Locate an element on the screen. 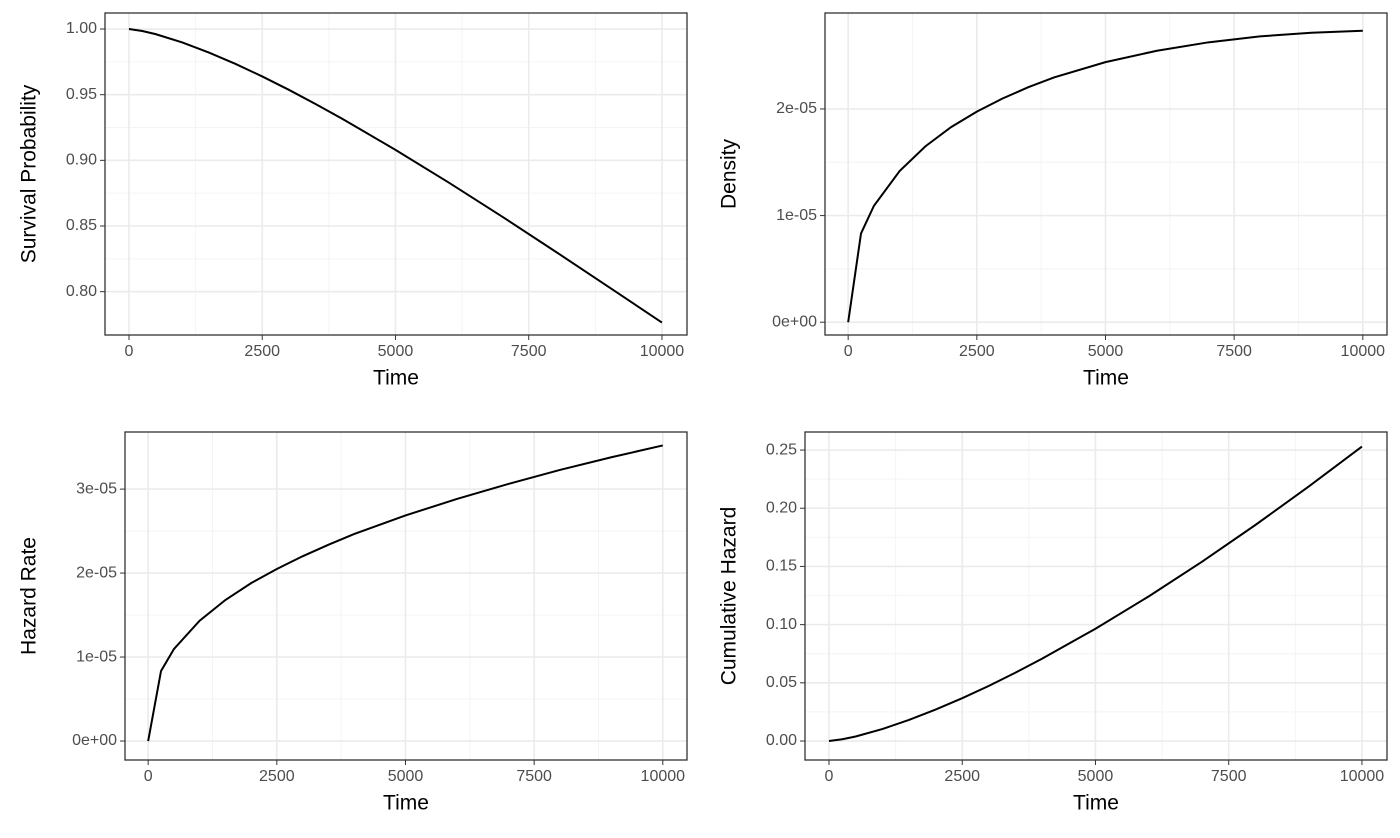 Image resolution: width=1400 pixels, height=838 pixels. y-tick-label: 0.05 is located at coordinates (781, 682).